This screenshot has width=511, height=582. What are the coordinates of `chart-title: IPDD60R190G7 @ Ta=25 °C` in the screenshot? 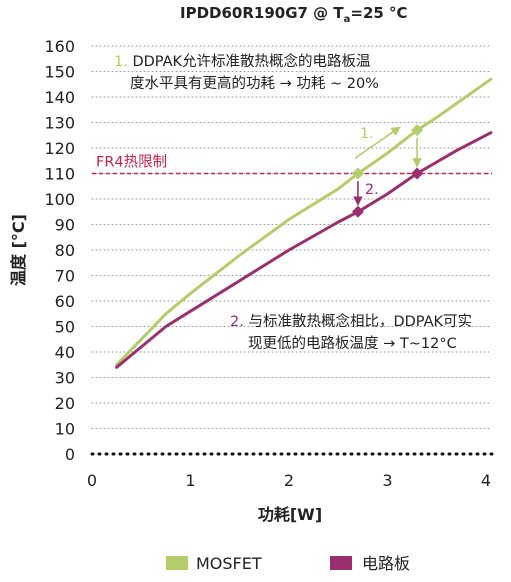 It's located at (294, 14).